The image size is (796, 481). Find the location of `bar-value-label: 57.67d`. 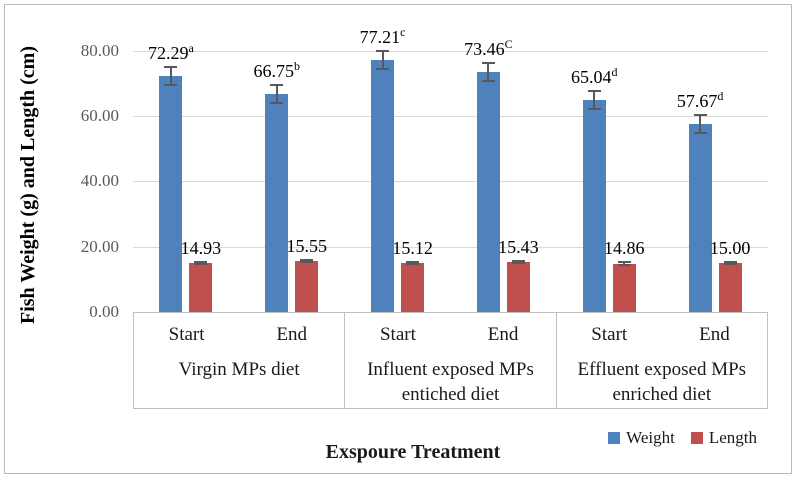

bar-value-label: 57.67d is located at coordinates (700, 99).